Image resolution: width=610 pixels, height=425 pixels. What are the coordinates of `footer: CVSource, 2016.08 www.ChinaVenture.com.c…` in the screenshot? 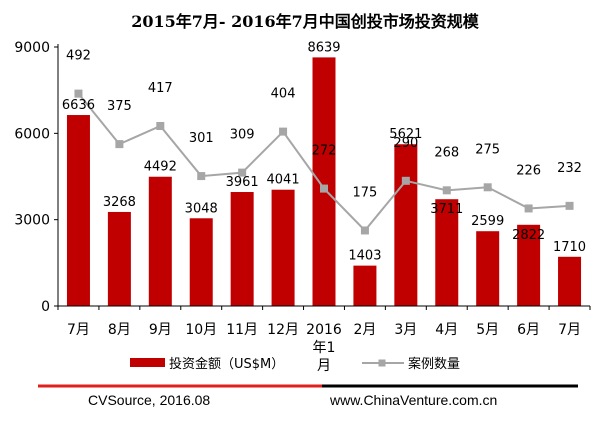 It's located at (308, 396).